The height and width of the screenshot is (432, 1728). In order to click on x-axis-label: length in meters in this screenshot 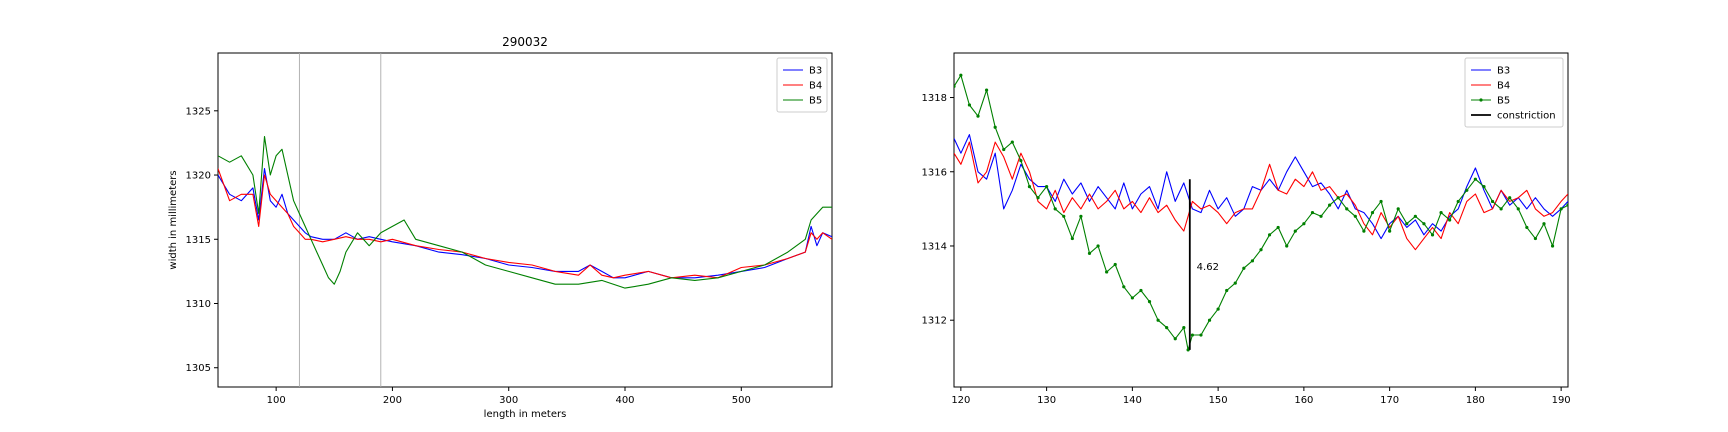, I will do `click(525, 414)`.